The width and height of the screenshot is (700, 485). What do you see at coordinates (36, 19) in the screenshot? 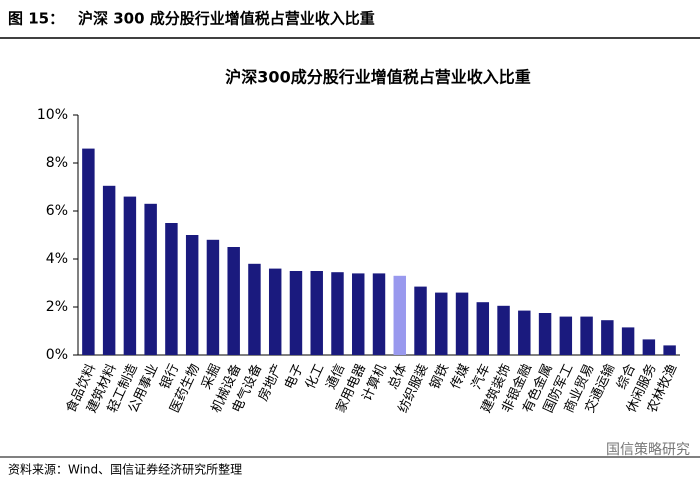
I see `figure-label: 图 15：` at bounding box center [36, 19].